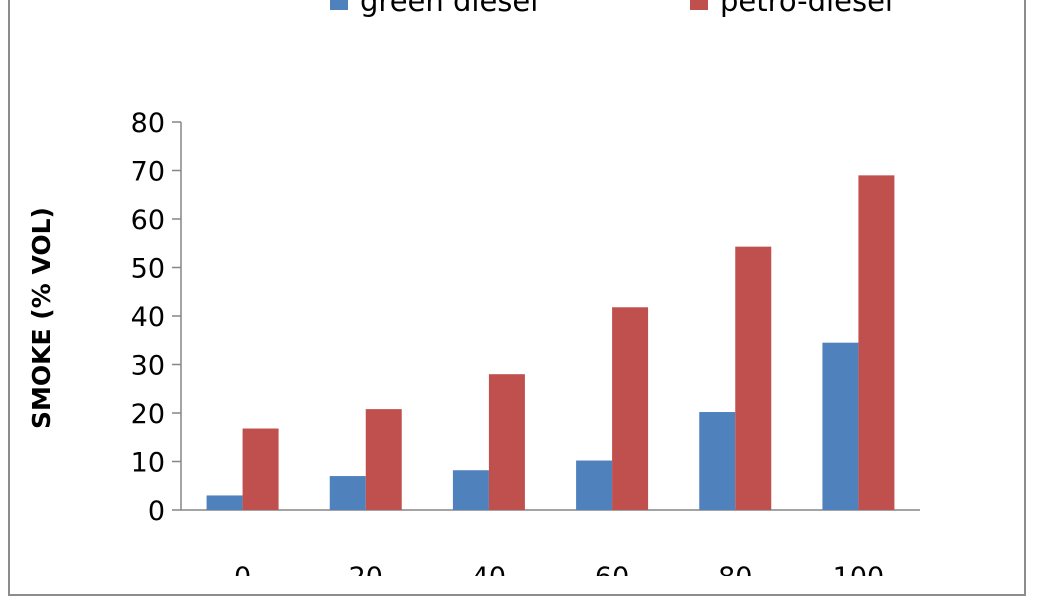 This screenshot has height=596, width=1038. I want to click on legend-swatch-petro-diesel, so click(699, 5).